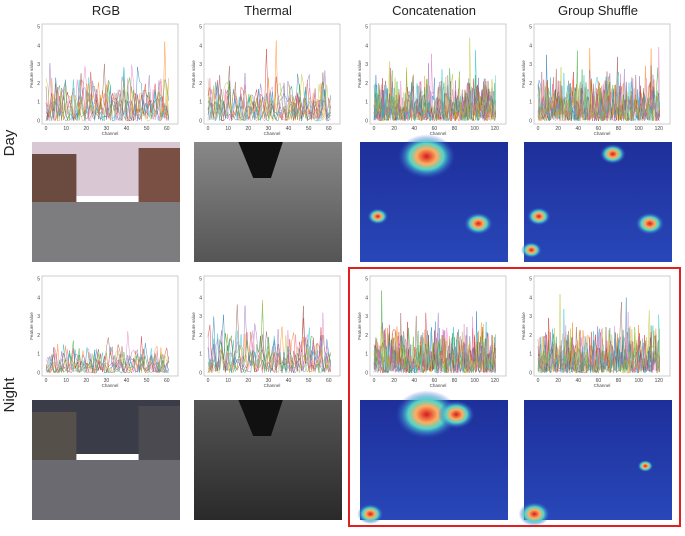 This screenshot has width=685, height=536. What do you see at coordinates (268, 10) in the screenshot?
I see `column-header: Thermal` at bounding box center [268, 10].